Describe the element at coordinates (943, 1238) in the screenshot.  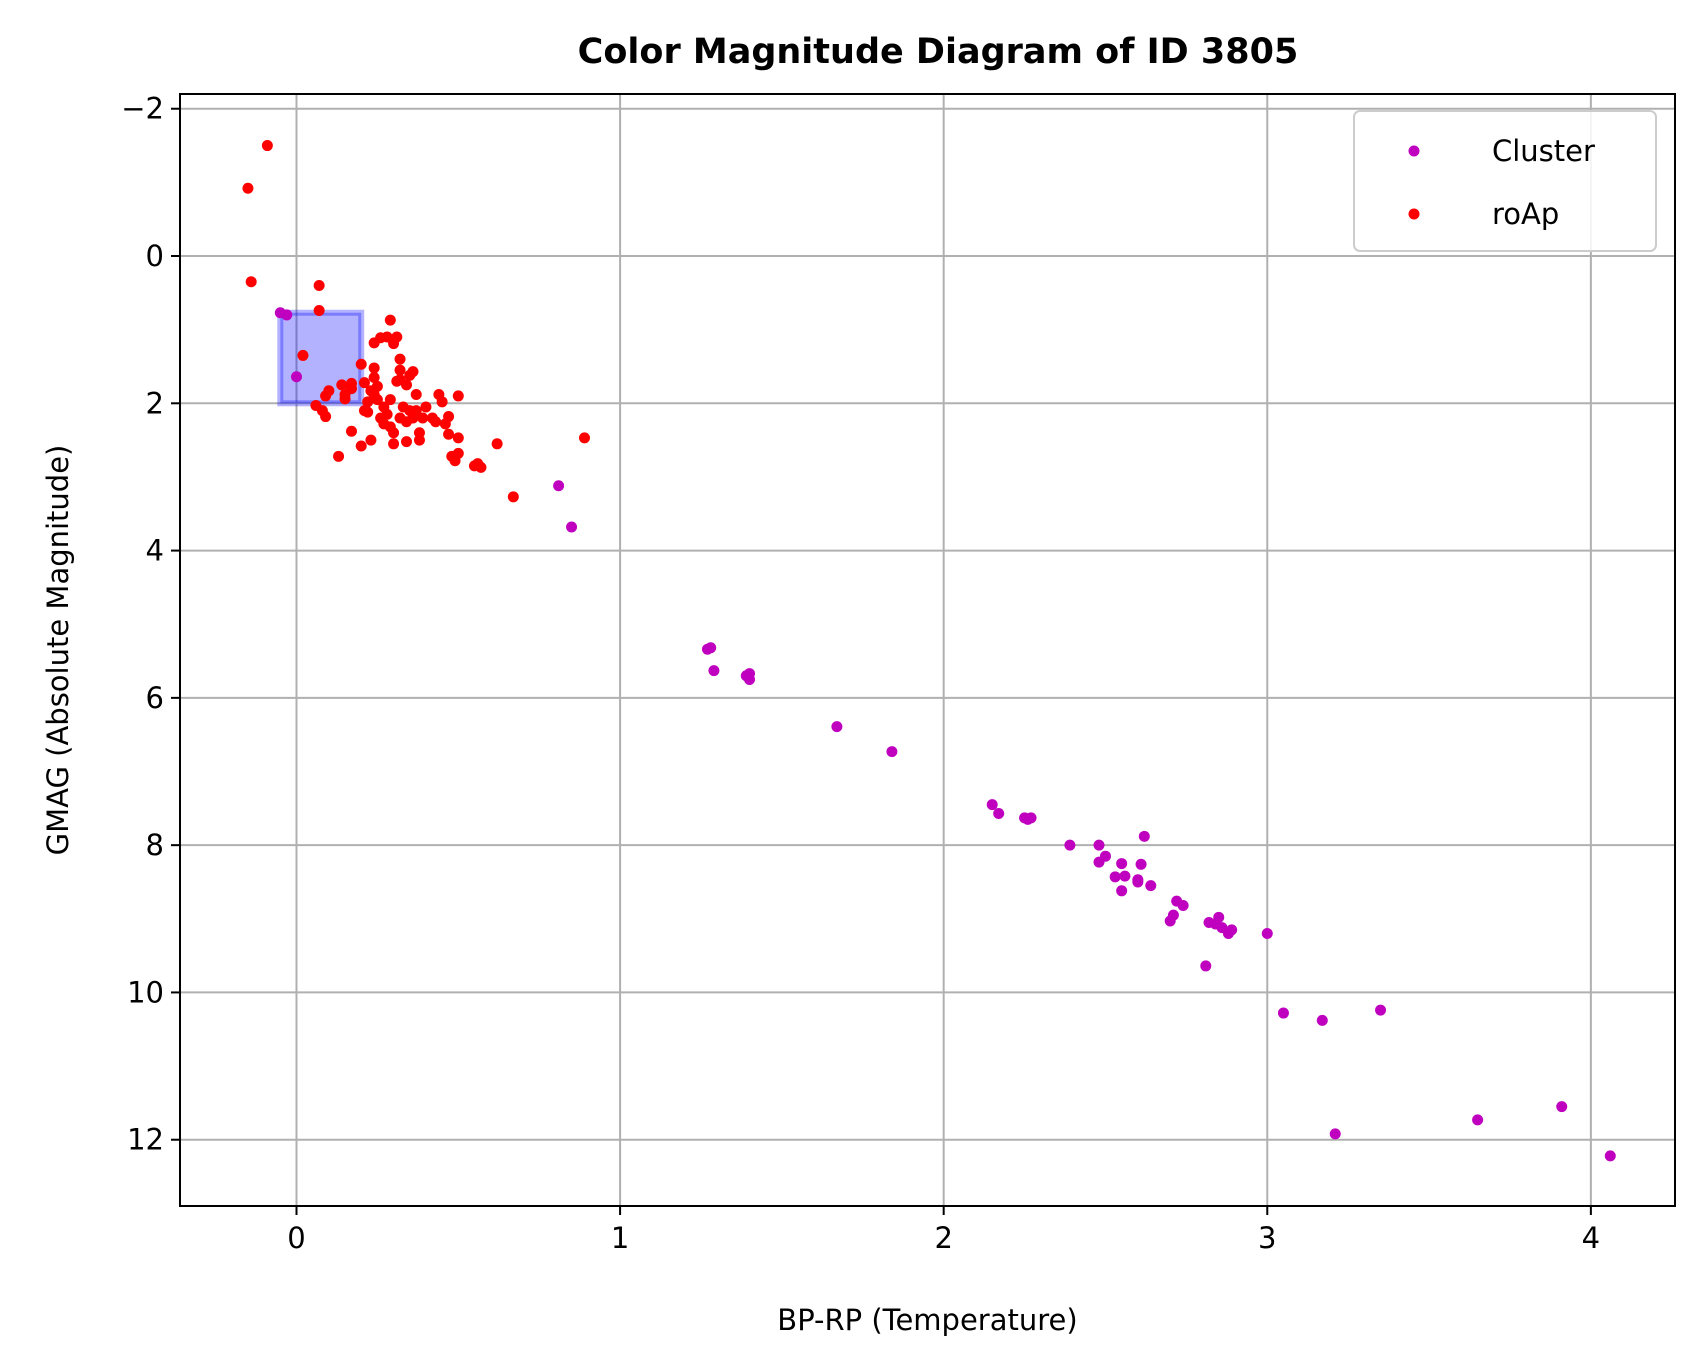
I see `x-tick-label: 2` at that location.